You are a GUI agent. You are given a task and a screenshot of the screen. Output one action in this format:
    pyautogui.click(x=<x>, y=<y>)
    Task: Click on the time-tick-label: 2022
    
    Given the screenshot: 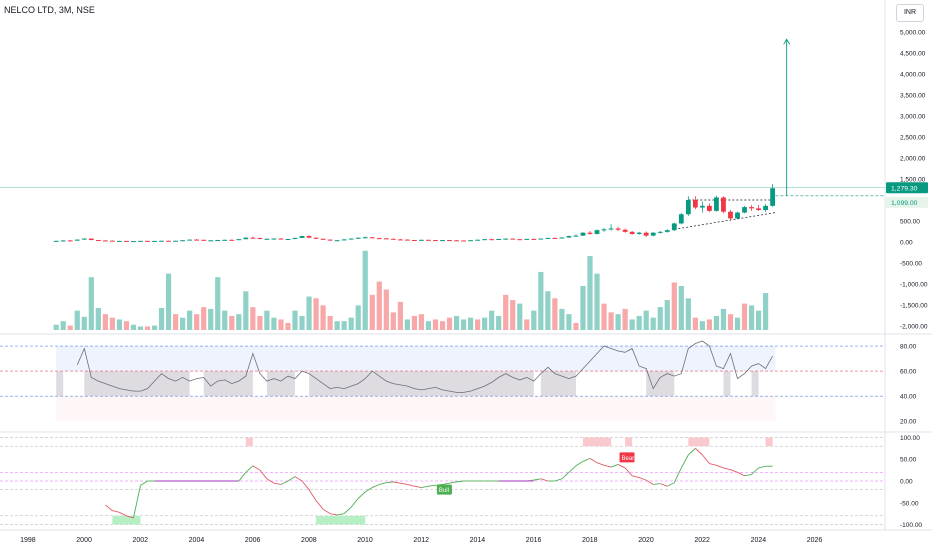 What is the action you would take?
    pyautogui.click(x=702, y=540)
    